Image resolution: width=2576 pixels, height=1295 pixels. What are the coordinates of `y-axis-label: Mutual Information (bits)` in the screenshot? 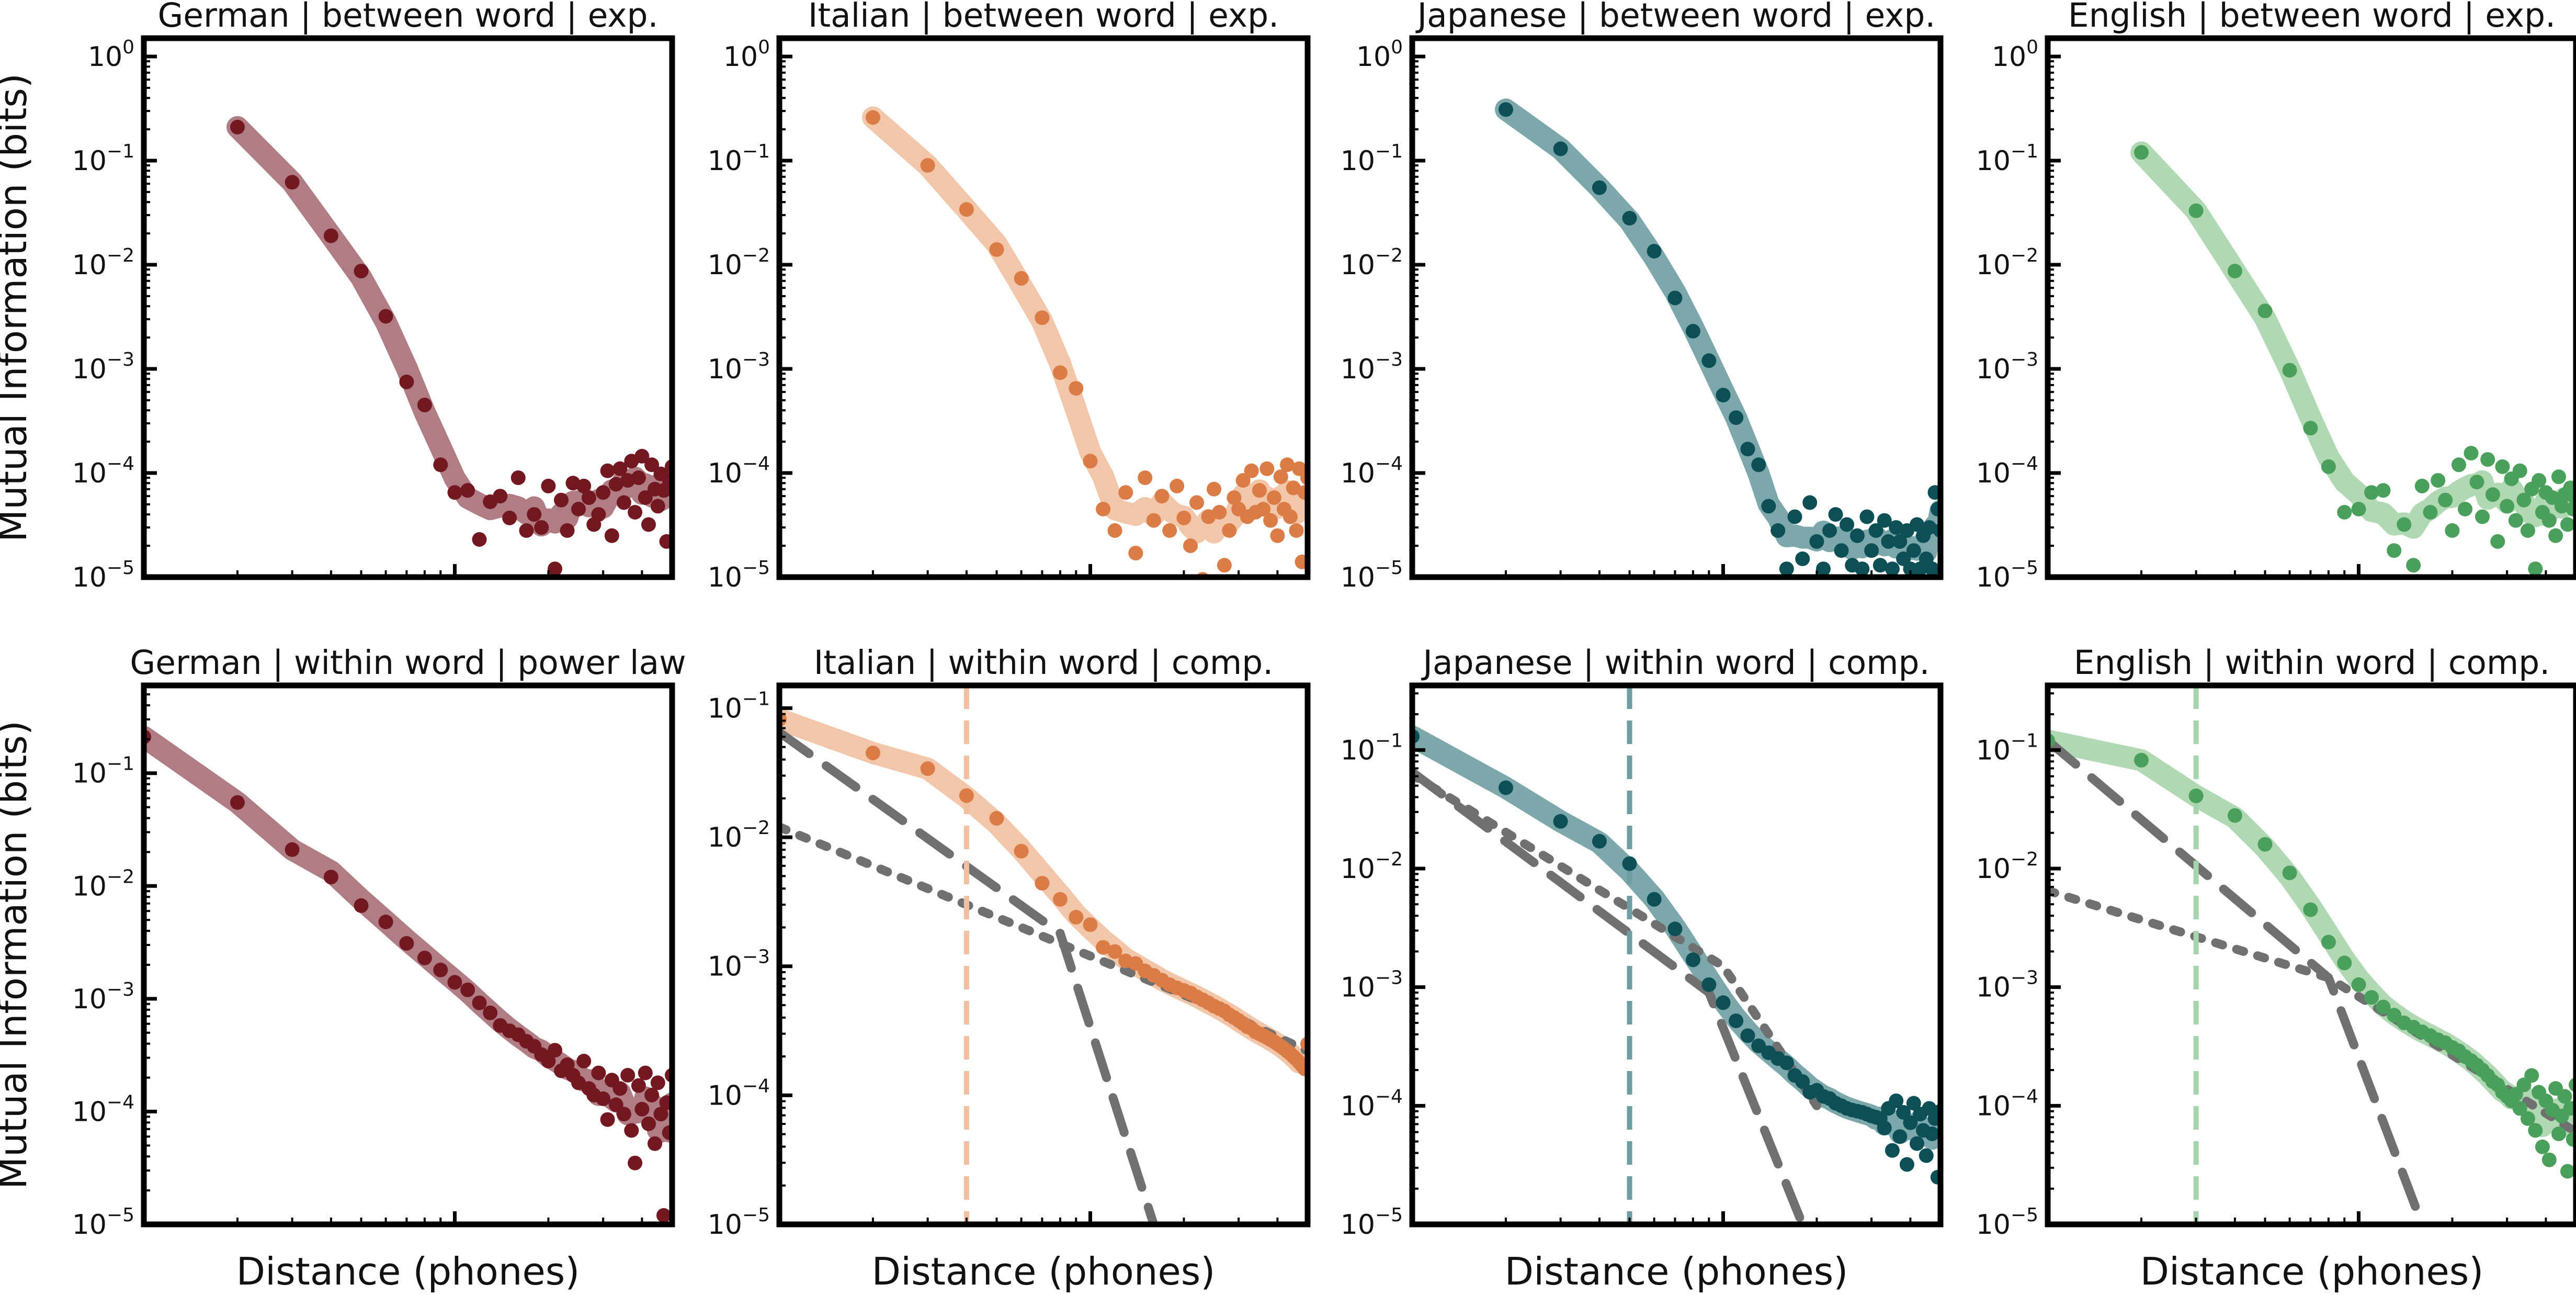 It's located at (17, 308).